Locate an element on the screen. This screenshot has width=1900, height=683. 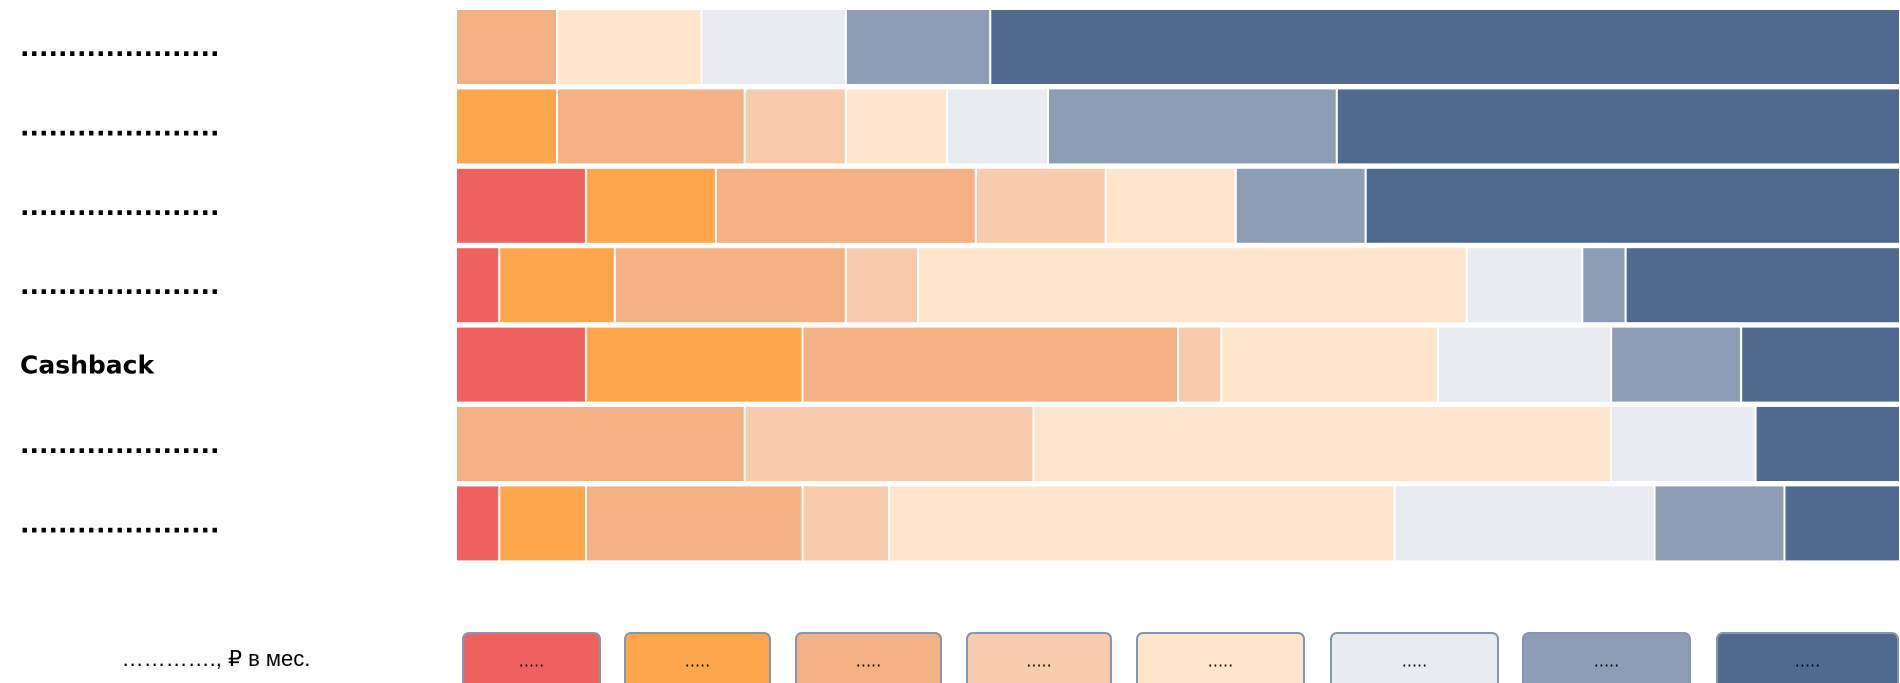
category-label: Cashback is located at coordinates (87, 365).